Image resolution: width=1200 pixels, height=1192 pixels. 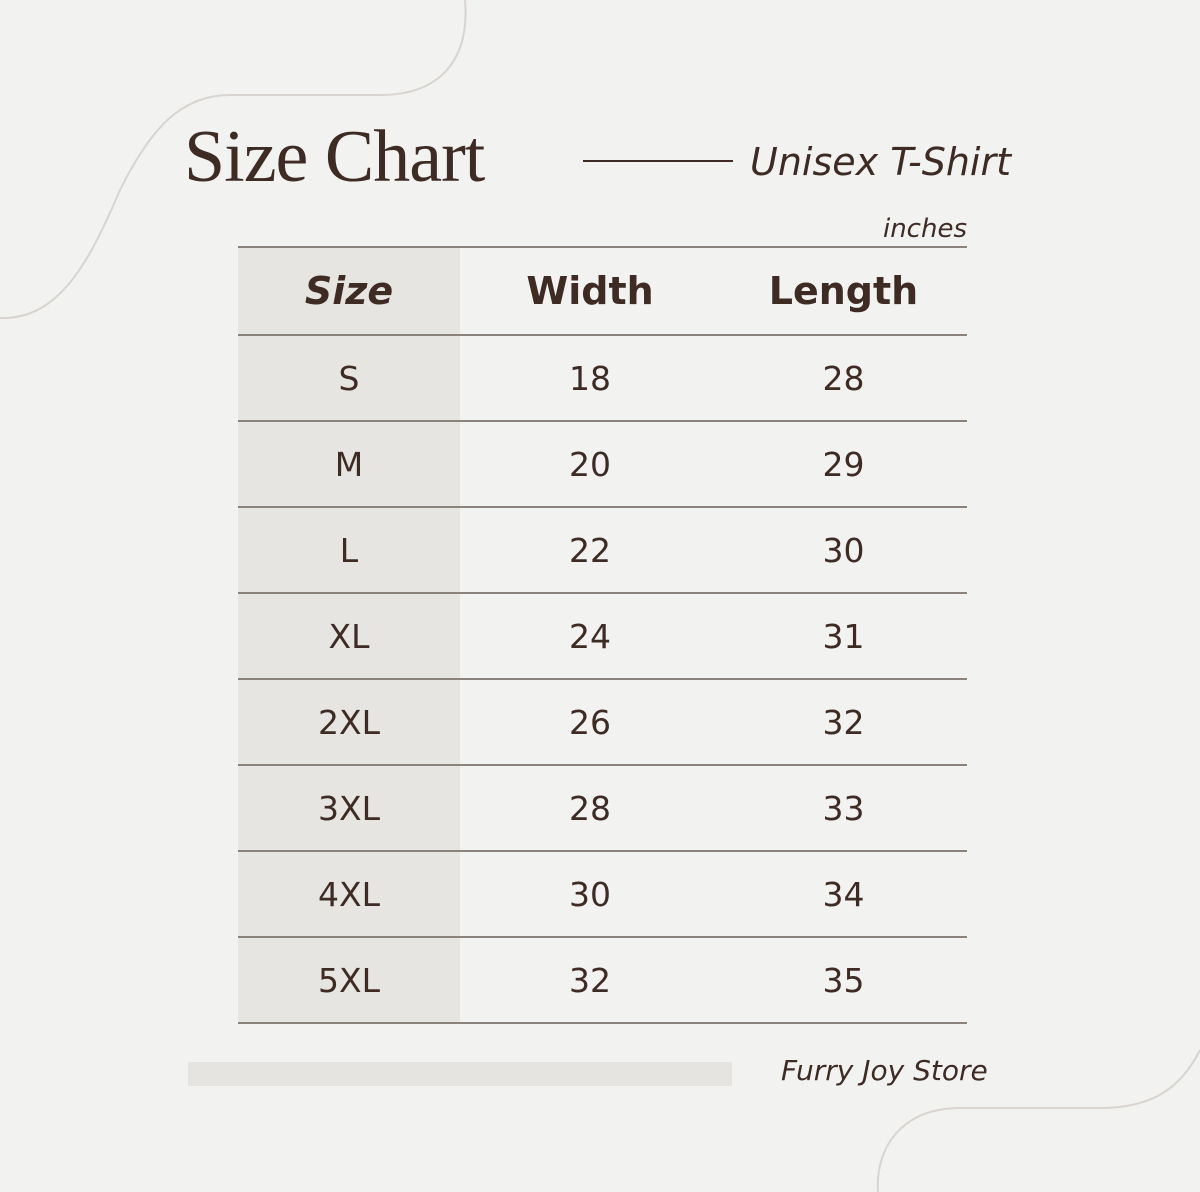 What do you see at coordinates (843, 463) in the screenshot?
I see `cell-length: 29` at bounding box center [843, 463].